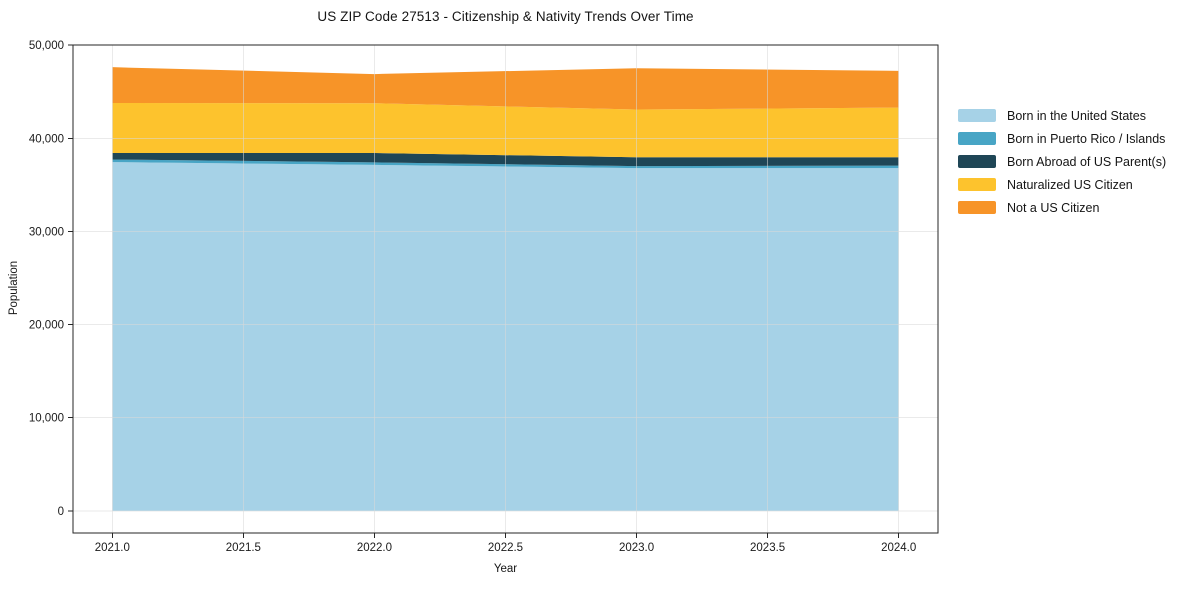 The height and width of the screenshot is (590, 1189). What do you see at coordinates (112, 548) in the screenshot?
I see `x-tick-label: 2021.0` at bounding box center [112, 548].